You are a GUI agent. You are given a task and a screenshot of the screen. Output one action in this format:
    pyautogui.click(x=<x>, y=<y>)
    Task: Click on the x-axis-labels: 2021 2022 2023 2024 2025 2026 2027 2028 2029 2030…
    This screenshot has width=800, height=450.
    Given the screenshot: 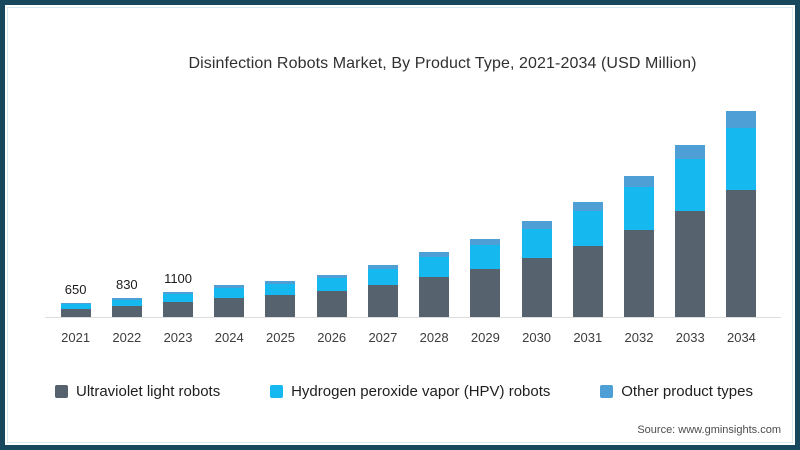 What is the action you would take?
    pyautogui.click(x=408, y=337)
    